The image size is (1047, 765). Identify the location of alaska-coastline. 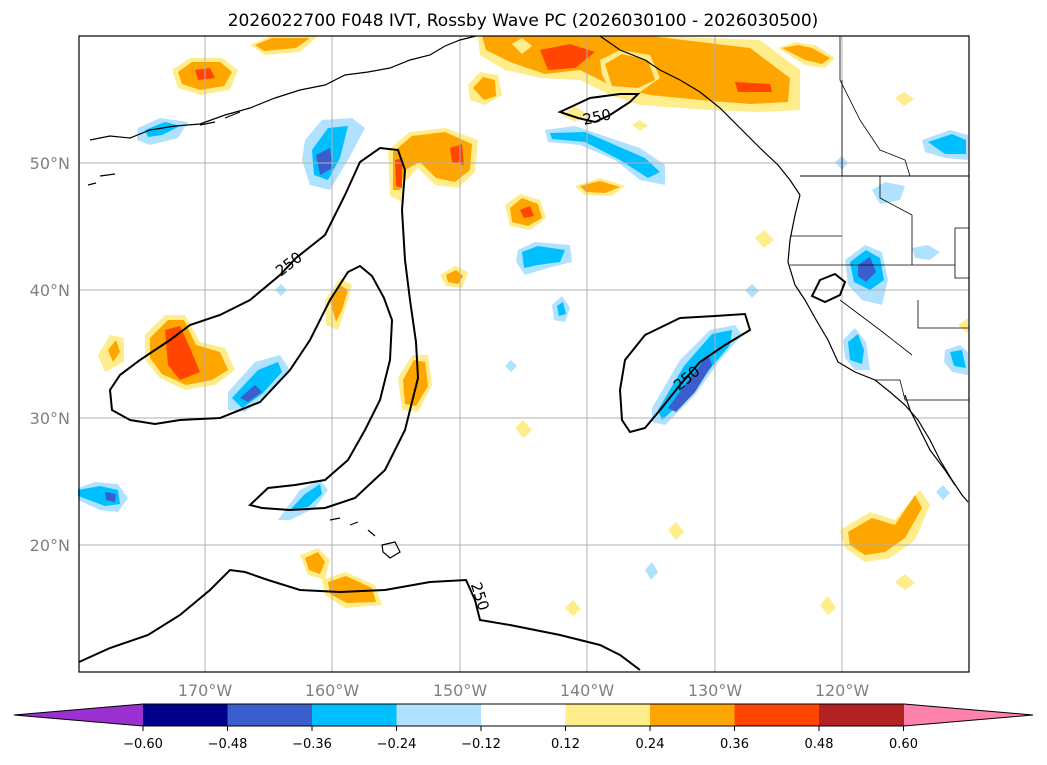
(283, 88).